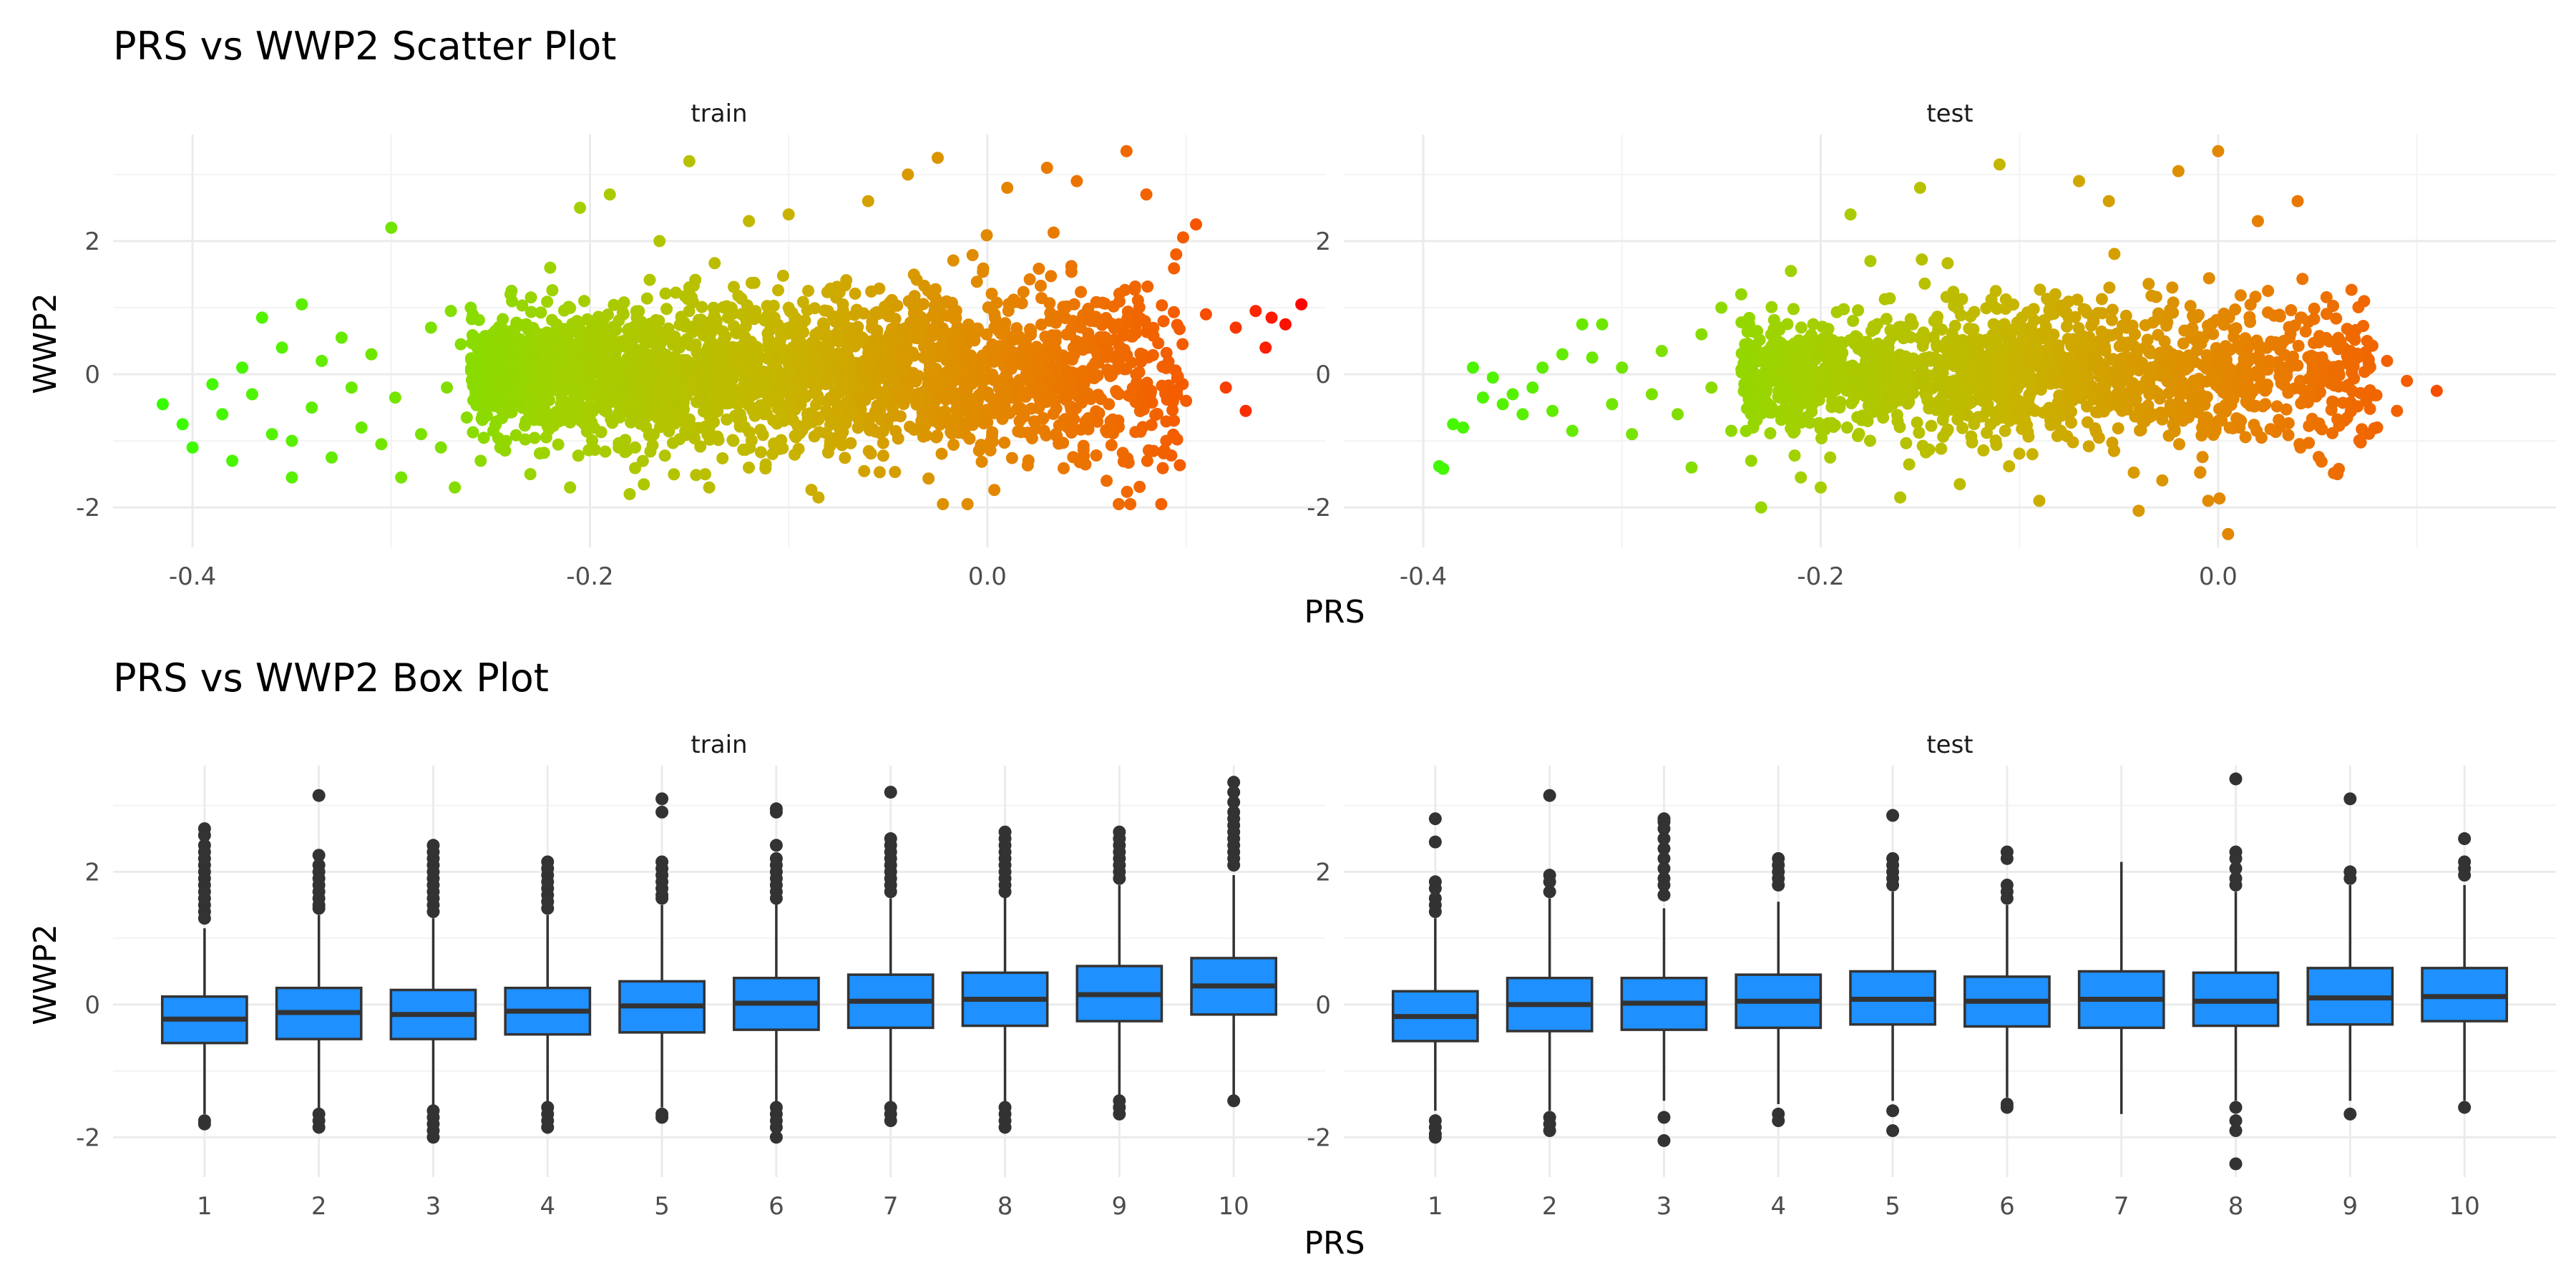 Image resolution: width=2576 pixels, height=1288 pixels. What do you see at coordinates (776, 1206) in the screenshot?
I see `x-tick-label: 6` at bounding box center [776, 1206].